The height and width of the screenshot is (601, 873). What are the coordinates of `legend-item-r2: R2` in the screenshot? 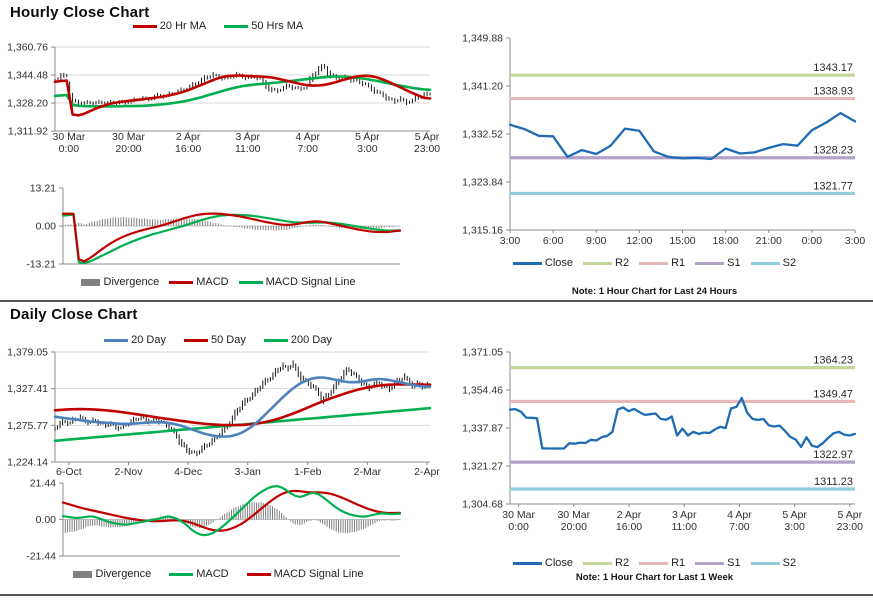 It's located at (606, 263).